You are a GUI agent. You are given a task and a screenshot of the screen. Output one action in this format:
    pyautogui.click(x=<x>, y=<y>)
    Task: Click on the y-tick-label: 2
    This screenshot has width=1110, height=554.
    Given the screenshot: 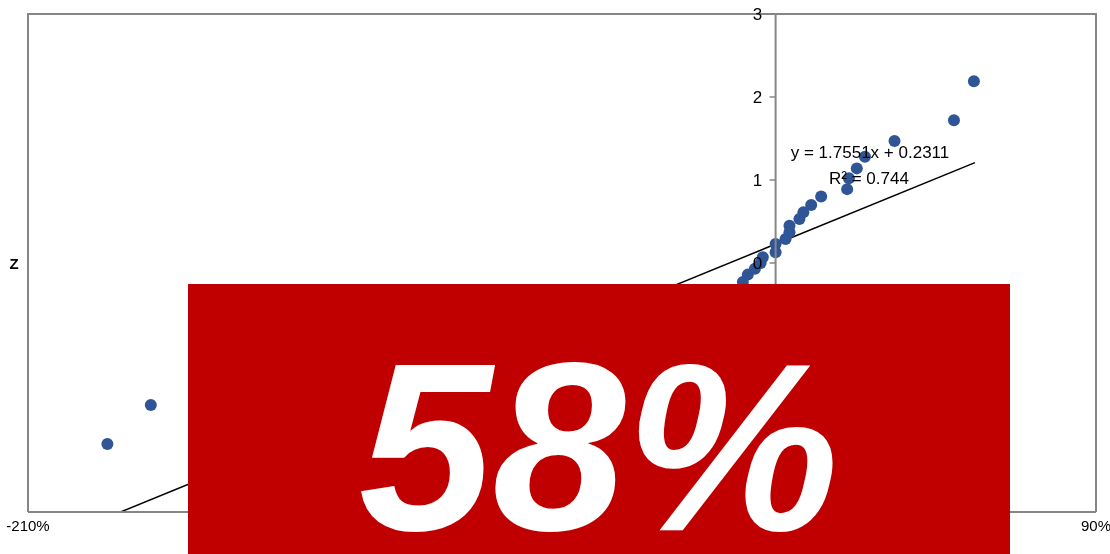 What is the action you would take?
    pyautogui.click(x=757, y=97)
    